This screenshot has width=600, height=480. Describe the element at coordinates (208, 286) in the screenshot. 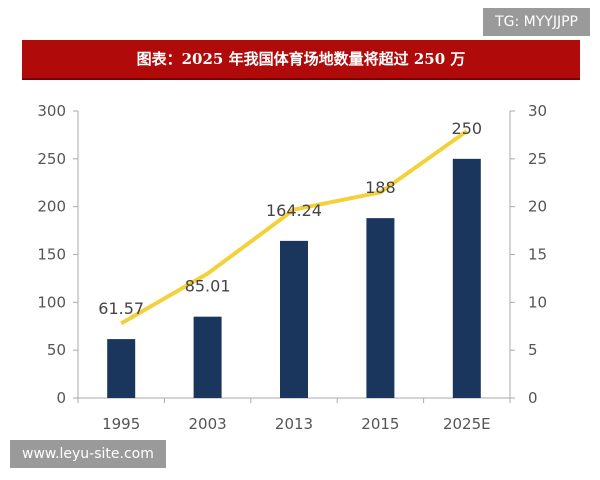

I see `bar-data-label: 85.01` at that location.